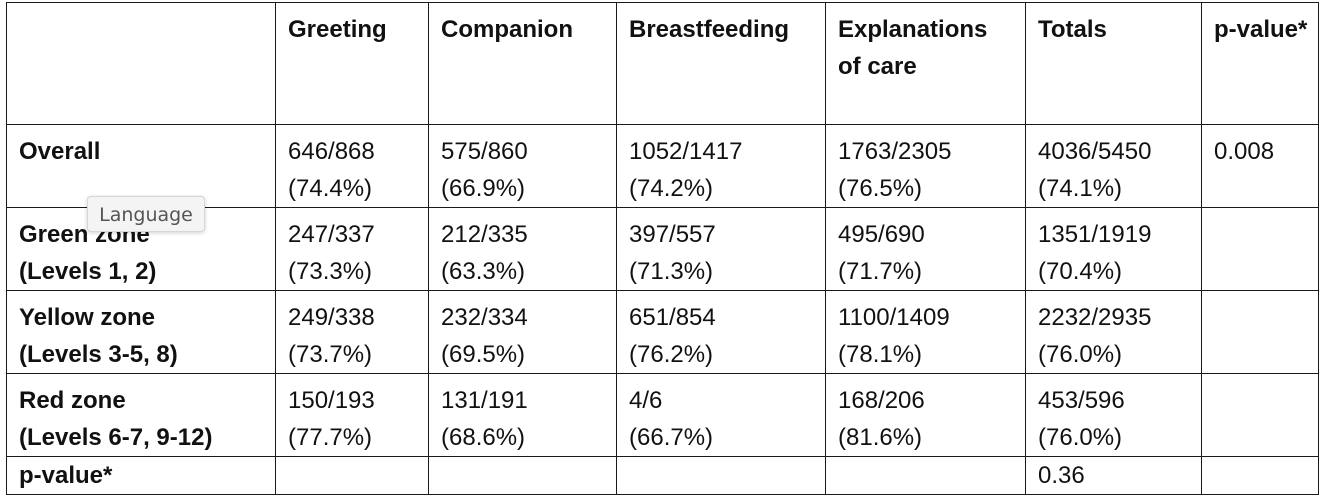  I want to click on table-cell: 150/193 (77.7%), so click(352, 415).